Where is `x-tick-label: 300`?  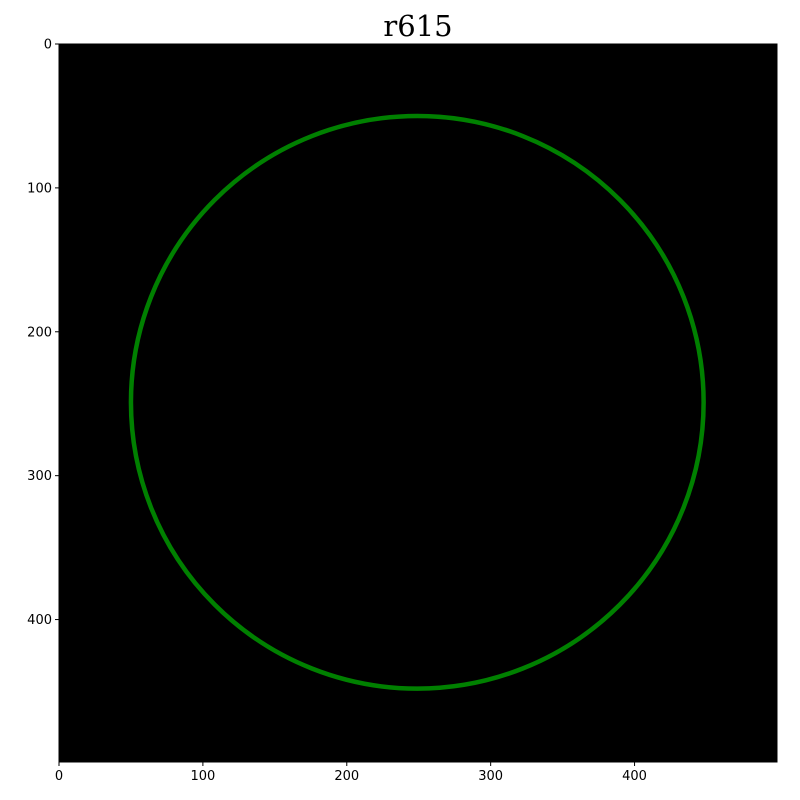 x-tick-label: 300 is located at coordinates (490, 776).